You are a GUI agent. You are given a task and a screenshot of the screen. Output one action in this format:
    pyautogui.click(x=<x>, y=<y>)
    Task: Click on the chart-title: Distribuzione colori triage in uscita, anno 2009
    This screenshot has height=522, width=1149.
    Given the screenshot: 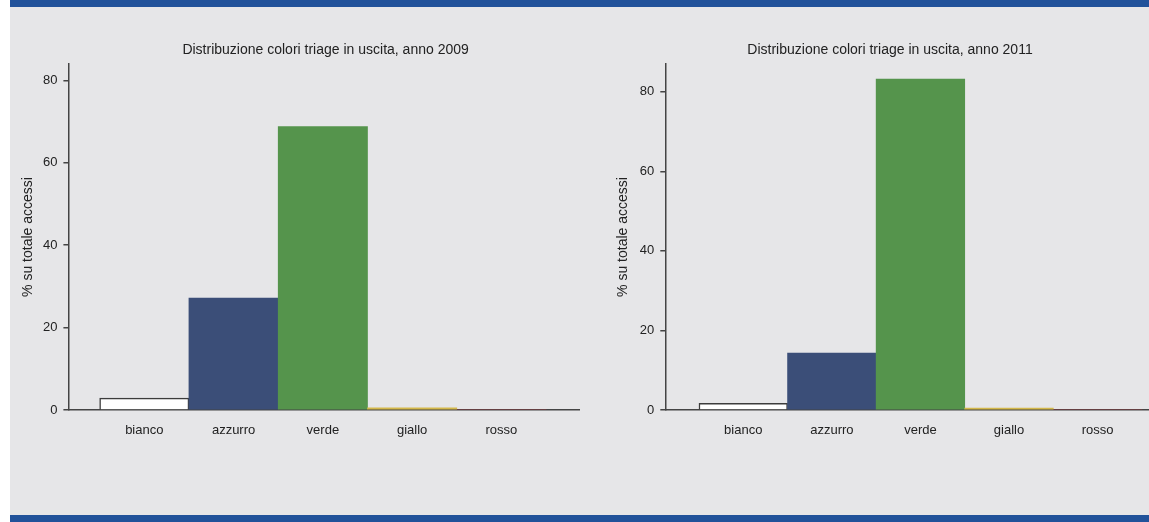 What is the action you would take?
    pyautogui.click(x=325, y=49)
    